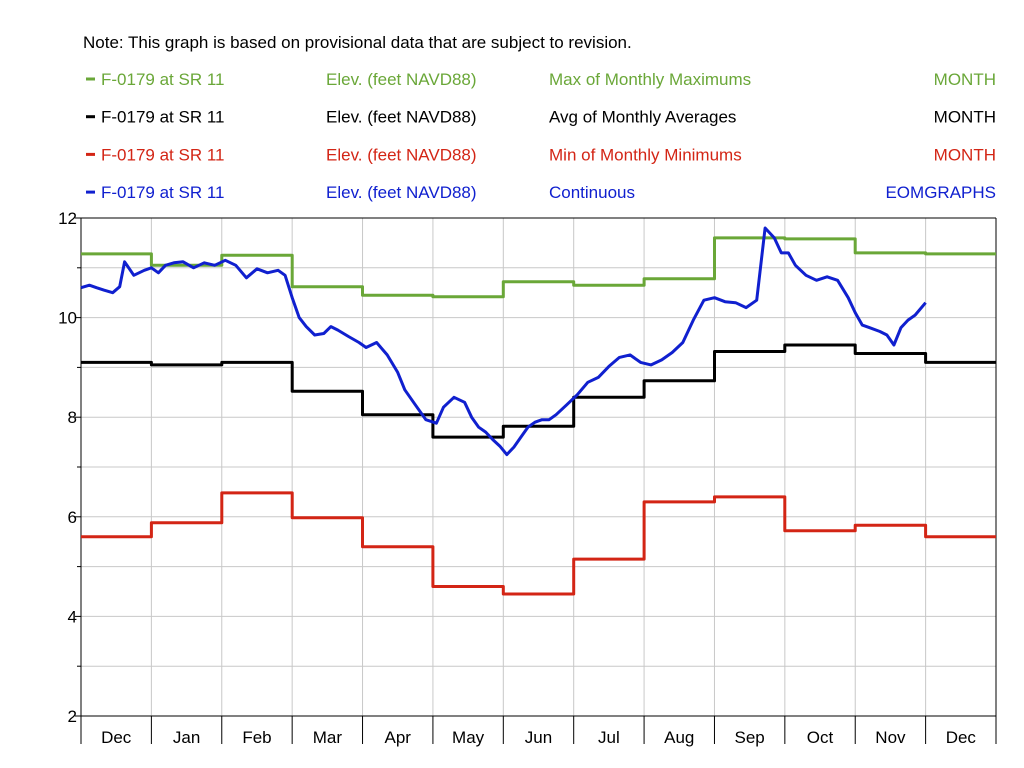  Describe the element at coordinates (401, 192) in the screenshot. I see `legend-param-3: Elev. (feet NAVD88)` at that location.